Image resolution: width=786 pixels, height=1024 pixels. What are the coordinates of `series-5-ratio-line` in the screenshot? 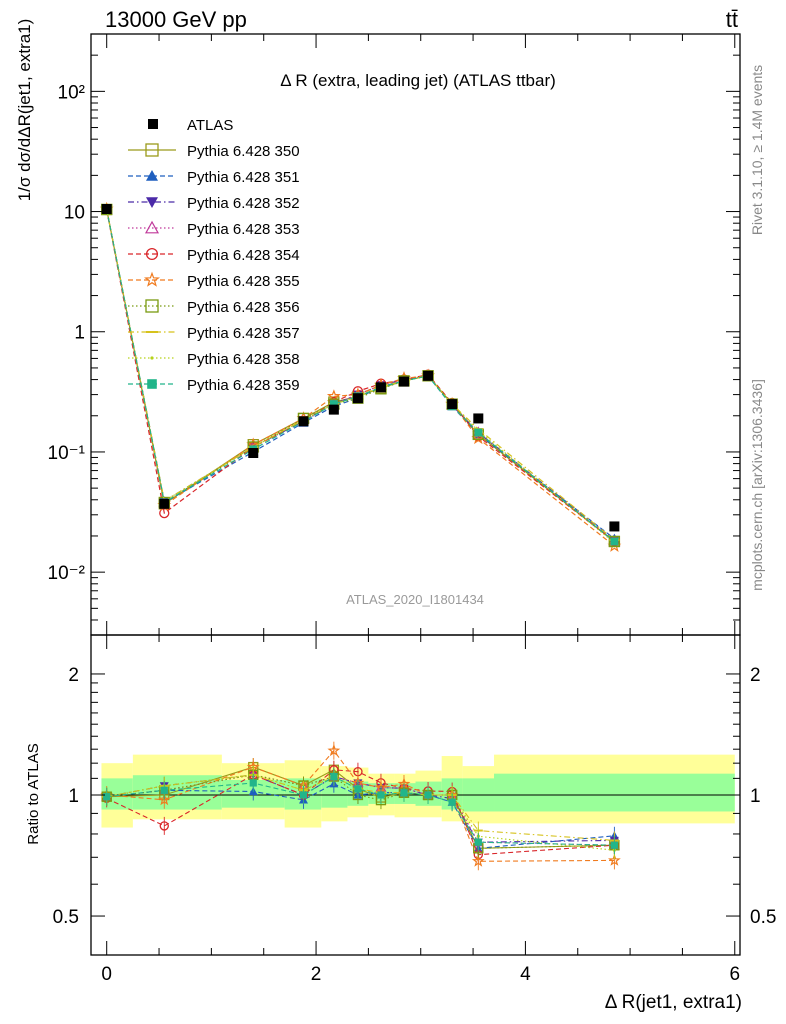 It's located at (360, 805).